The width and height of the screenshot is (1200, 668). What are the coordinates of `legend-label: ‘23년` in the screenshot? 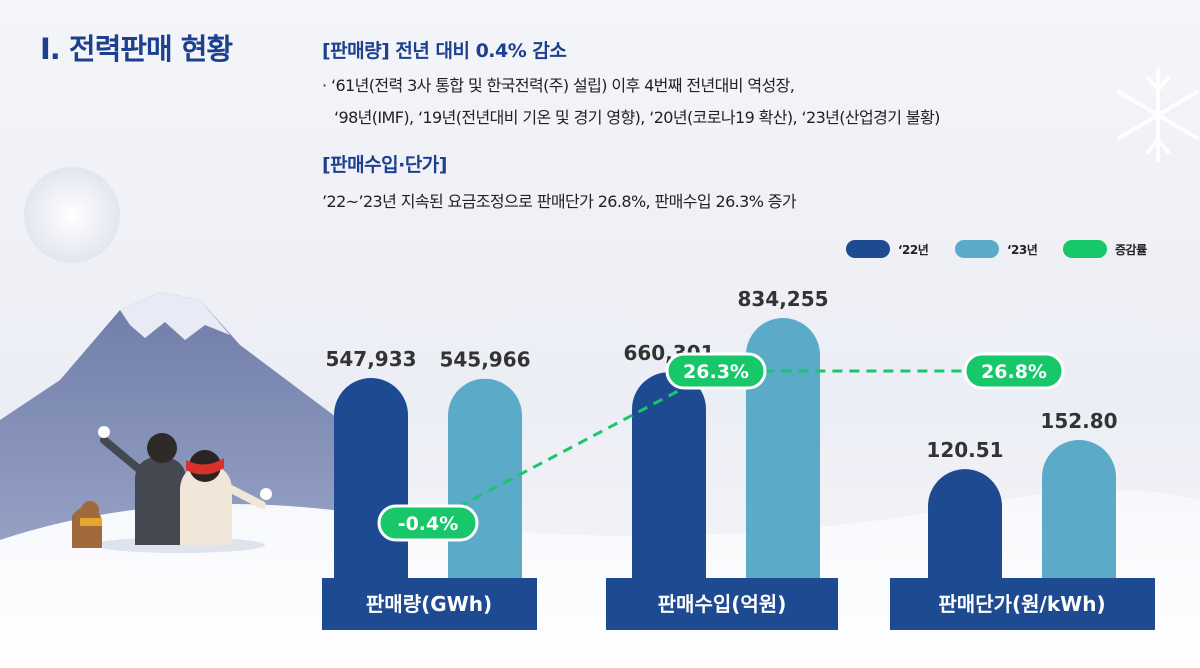 It's located at (1022, 249).